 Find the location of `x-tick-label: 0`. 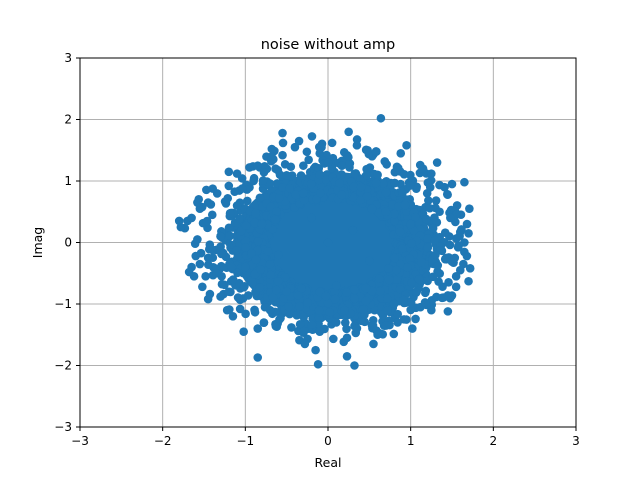

x-tick-label: 0 is located at coordinates (328, 441).